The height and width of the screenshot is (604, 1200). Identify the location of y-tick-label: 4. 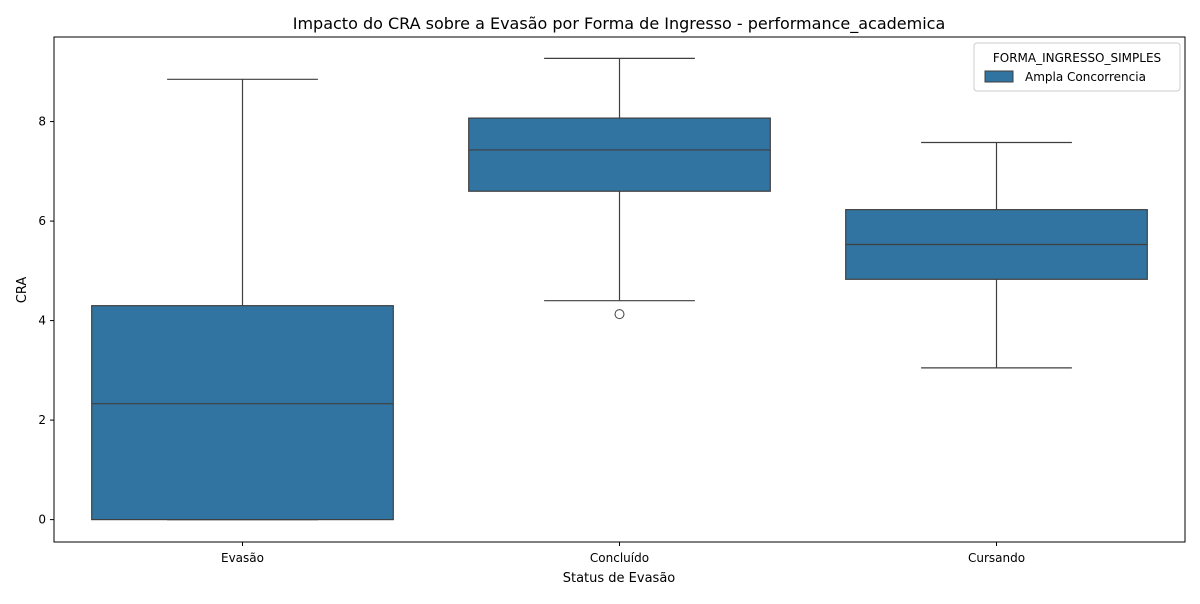
(42, 321).